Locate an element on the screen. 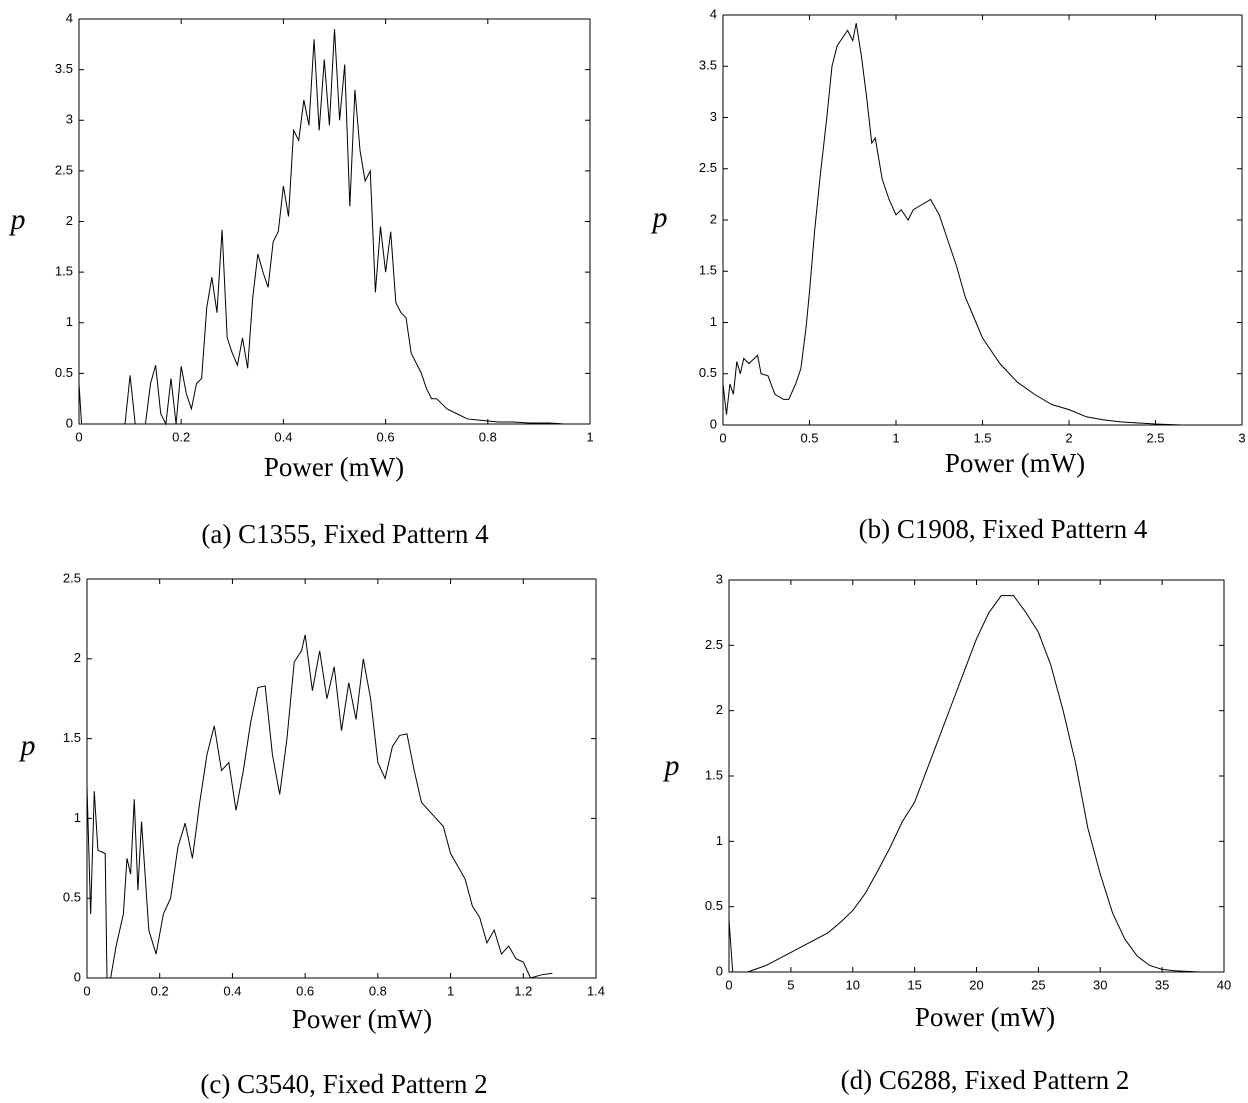 This screenshot has width=1248, height=1103. caption: (d) C6288, Fixed Pattern 2 is located at coordinates (985, 1080).